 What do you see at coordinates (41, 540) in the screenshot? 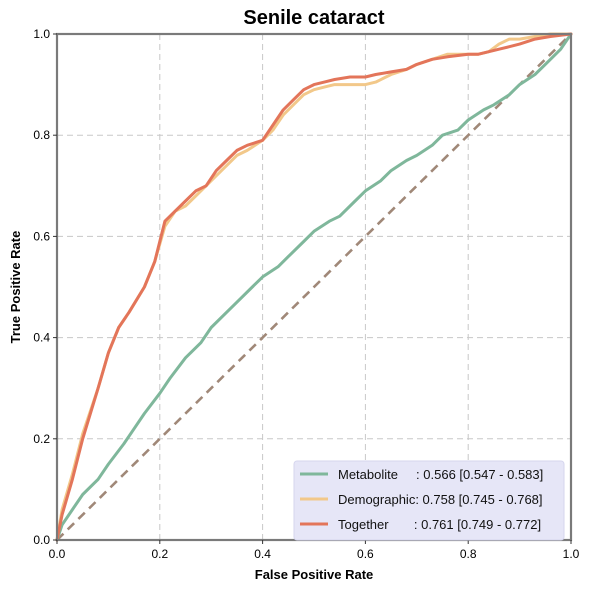
I see `y-tick-label: 0.0` at bounding box center [41, 540].